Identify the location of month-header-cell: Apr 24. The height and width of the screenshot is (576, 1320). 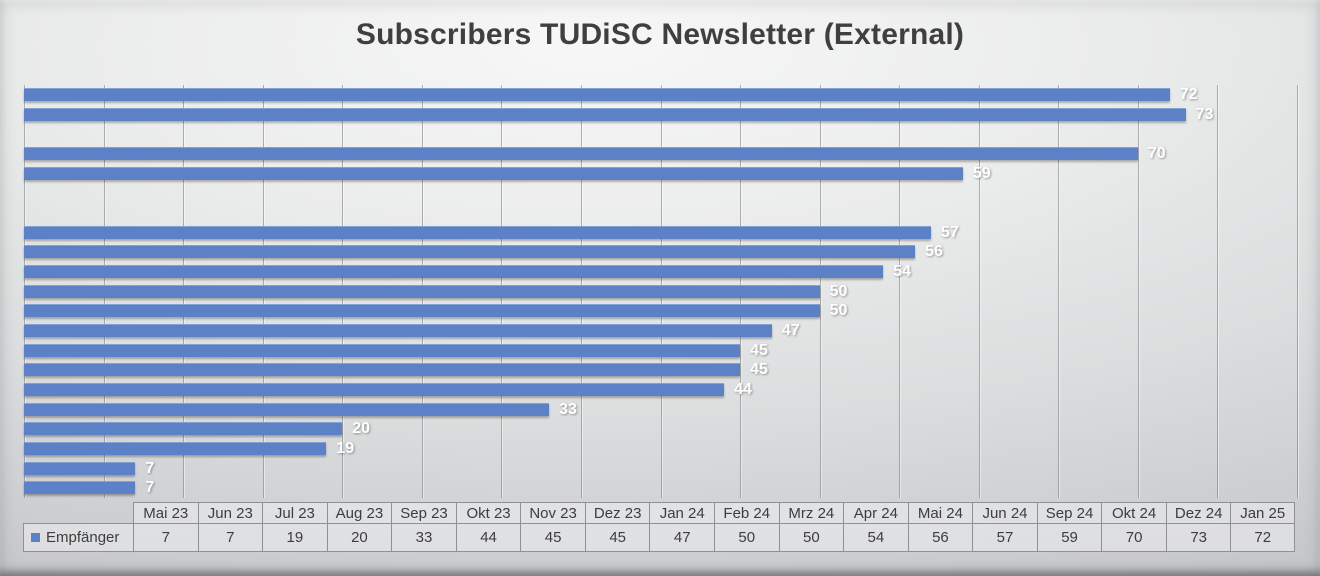
(875, 512).